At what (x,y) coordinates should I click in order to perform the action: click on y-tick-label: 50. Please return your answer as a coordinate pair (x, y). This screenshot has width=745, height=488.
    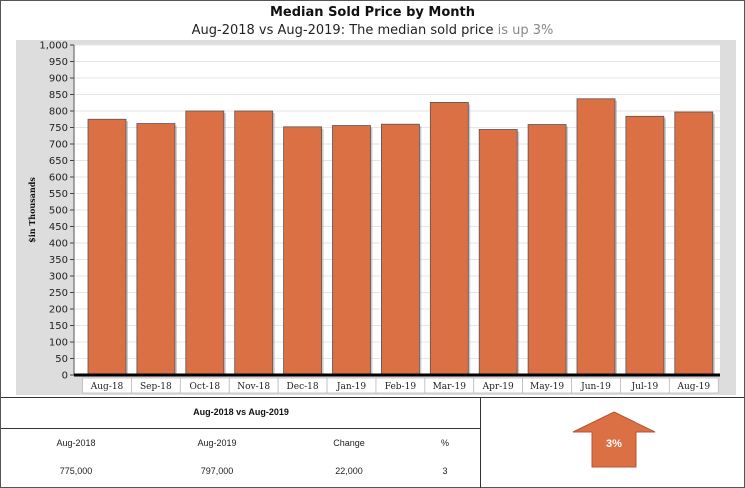
    Looking at the image, I should click on (61, 359).